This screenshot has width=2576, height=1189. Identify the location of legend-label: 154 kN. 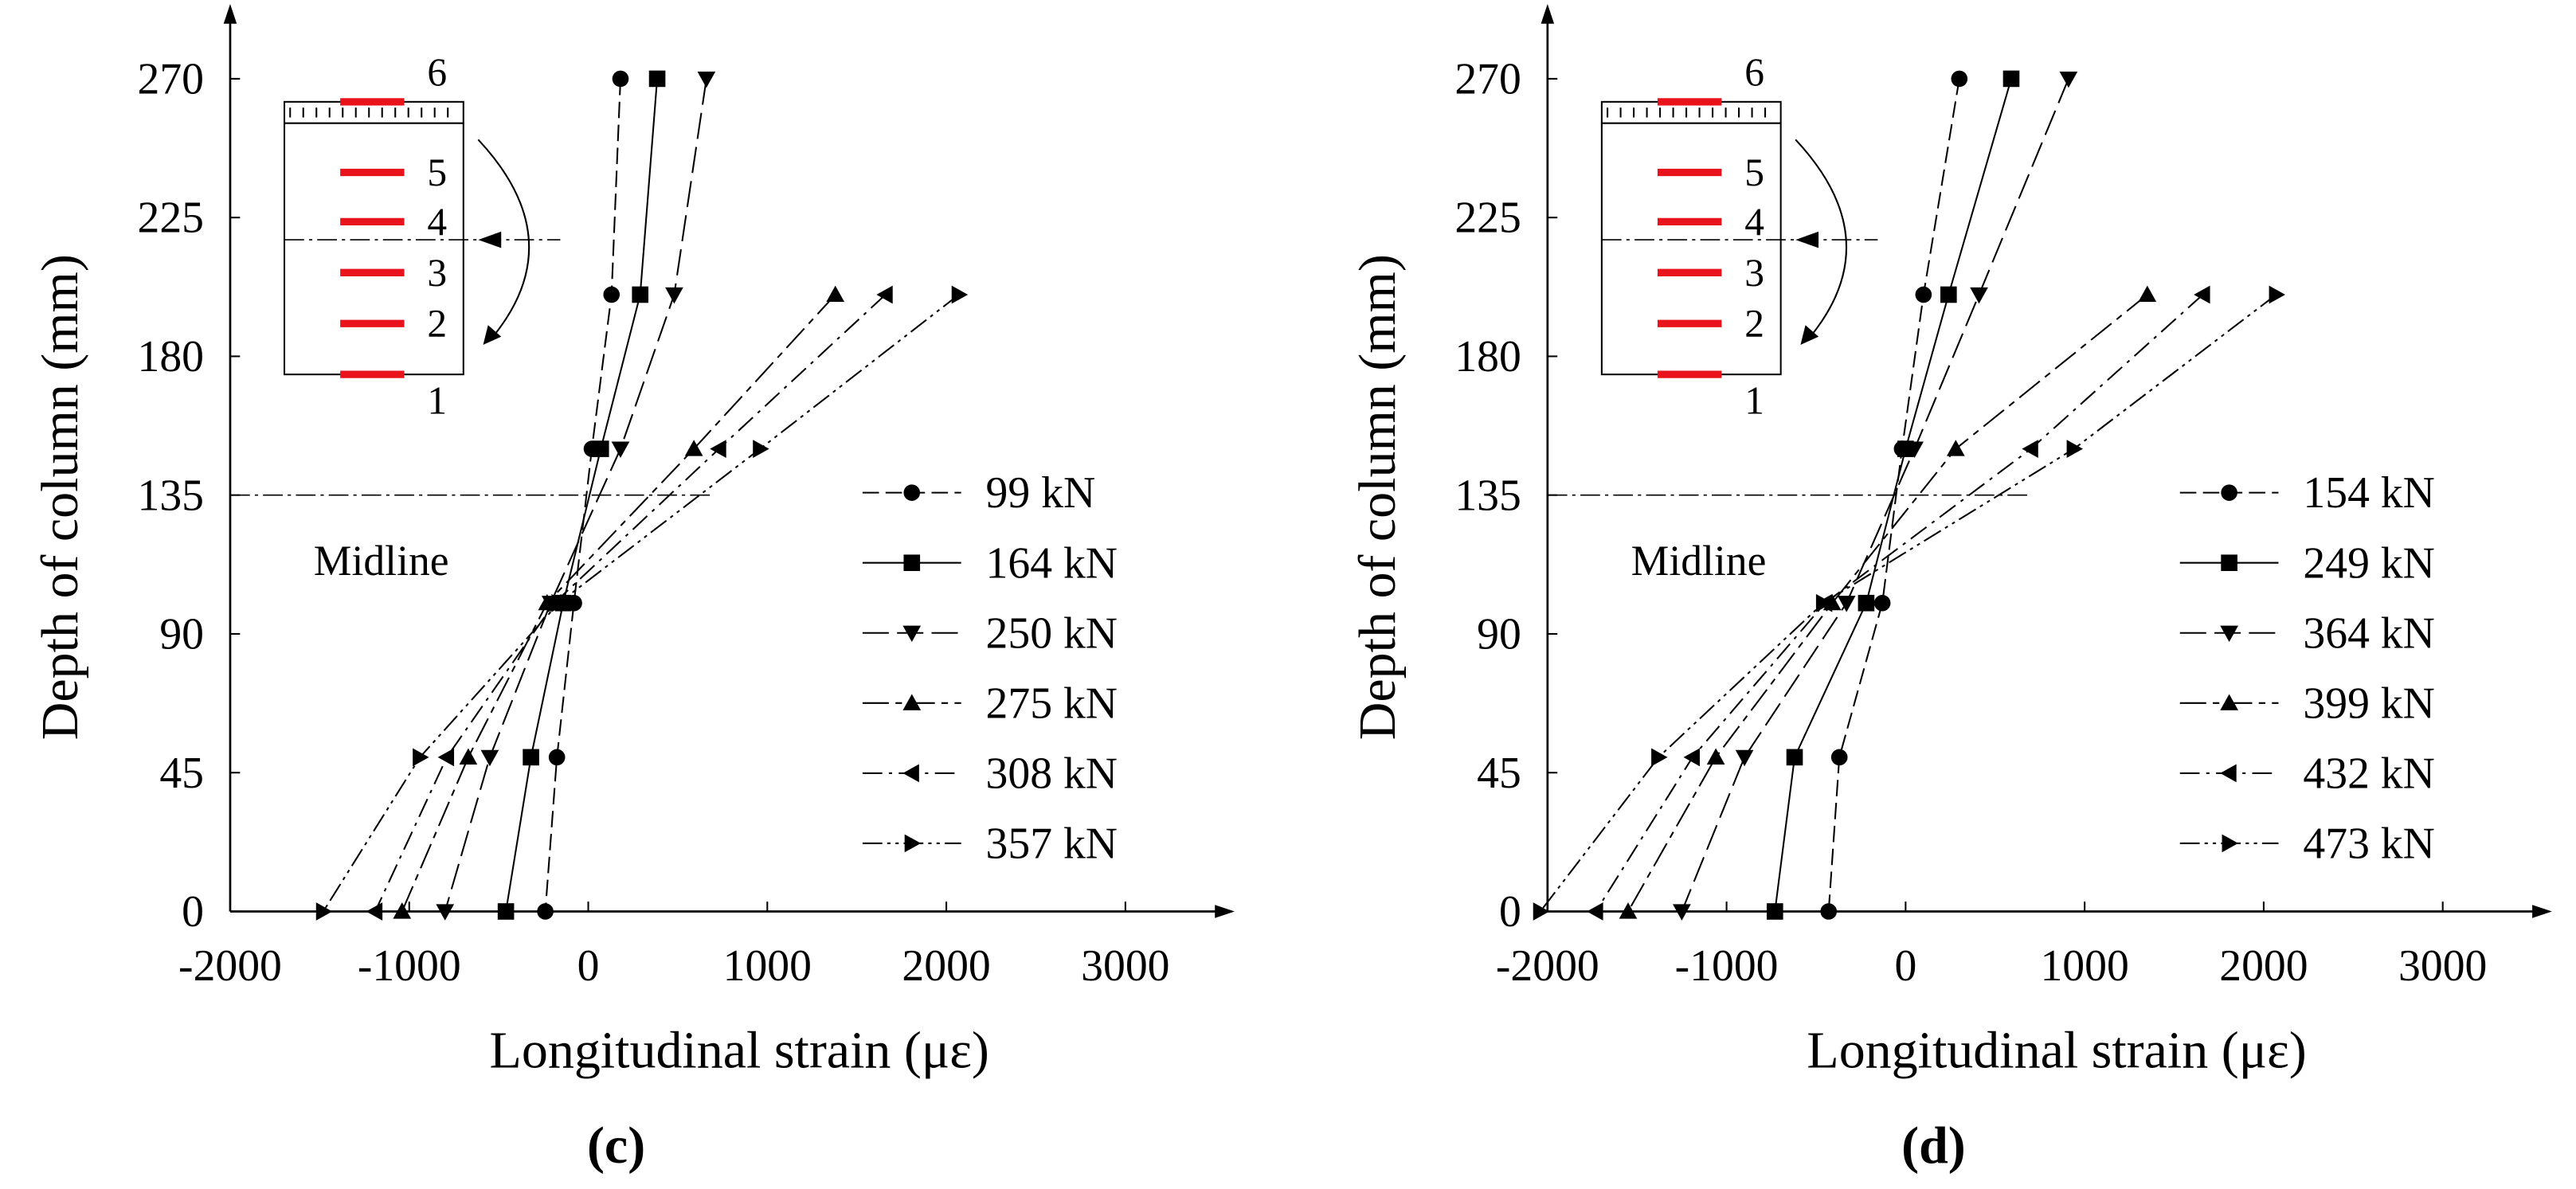
(2368, 493).